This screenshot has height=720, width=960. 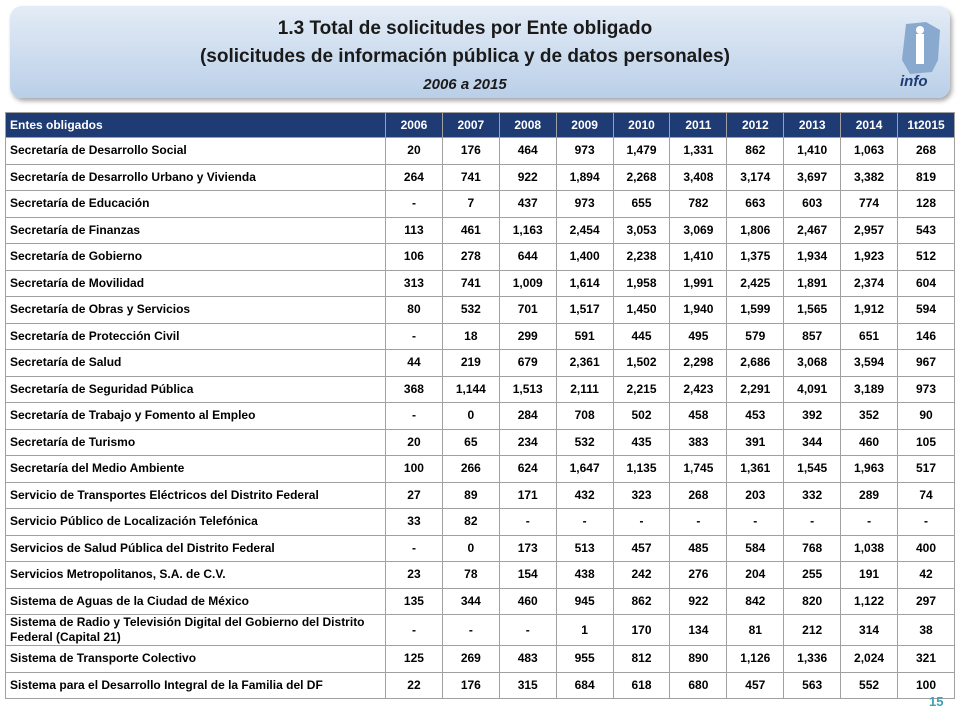 I want to click on cell: 383, so click(x=698, y=442).